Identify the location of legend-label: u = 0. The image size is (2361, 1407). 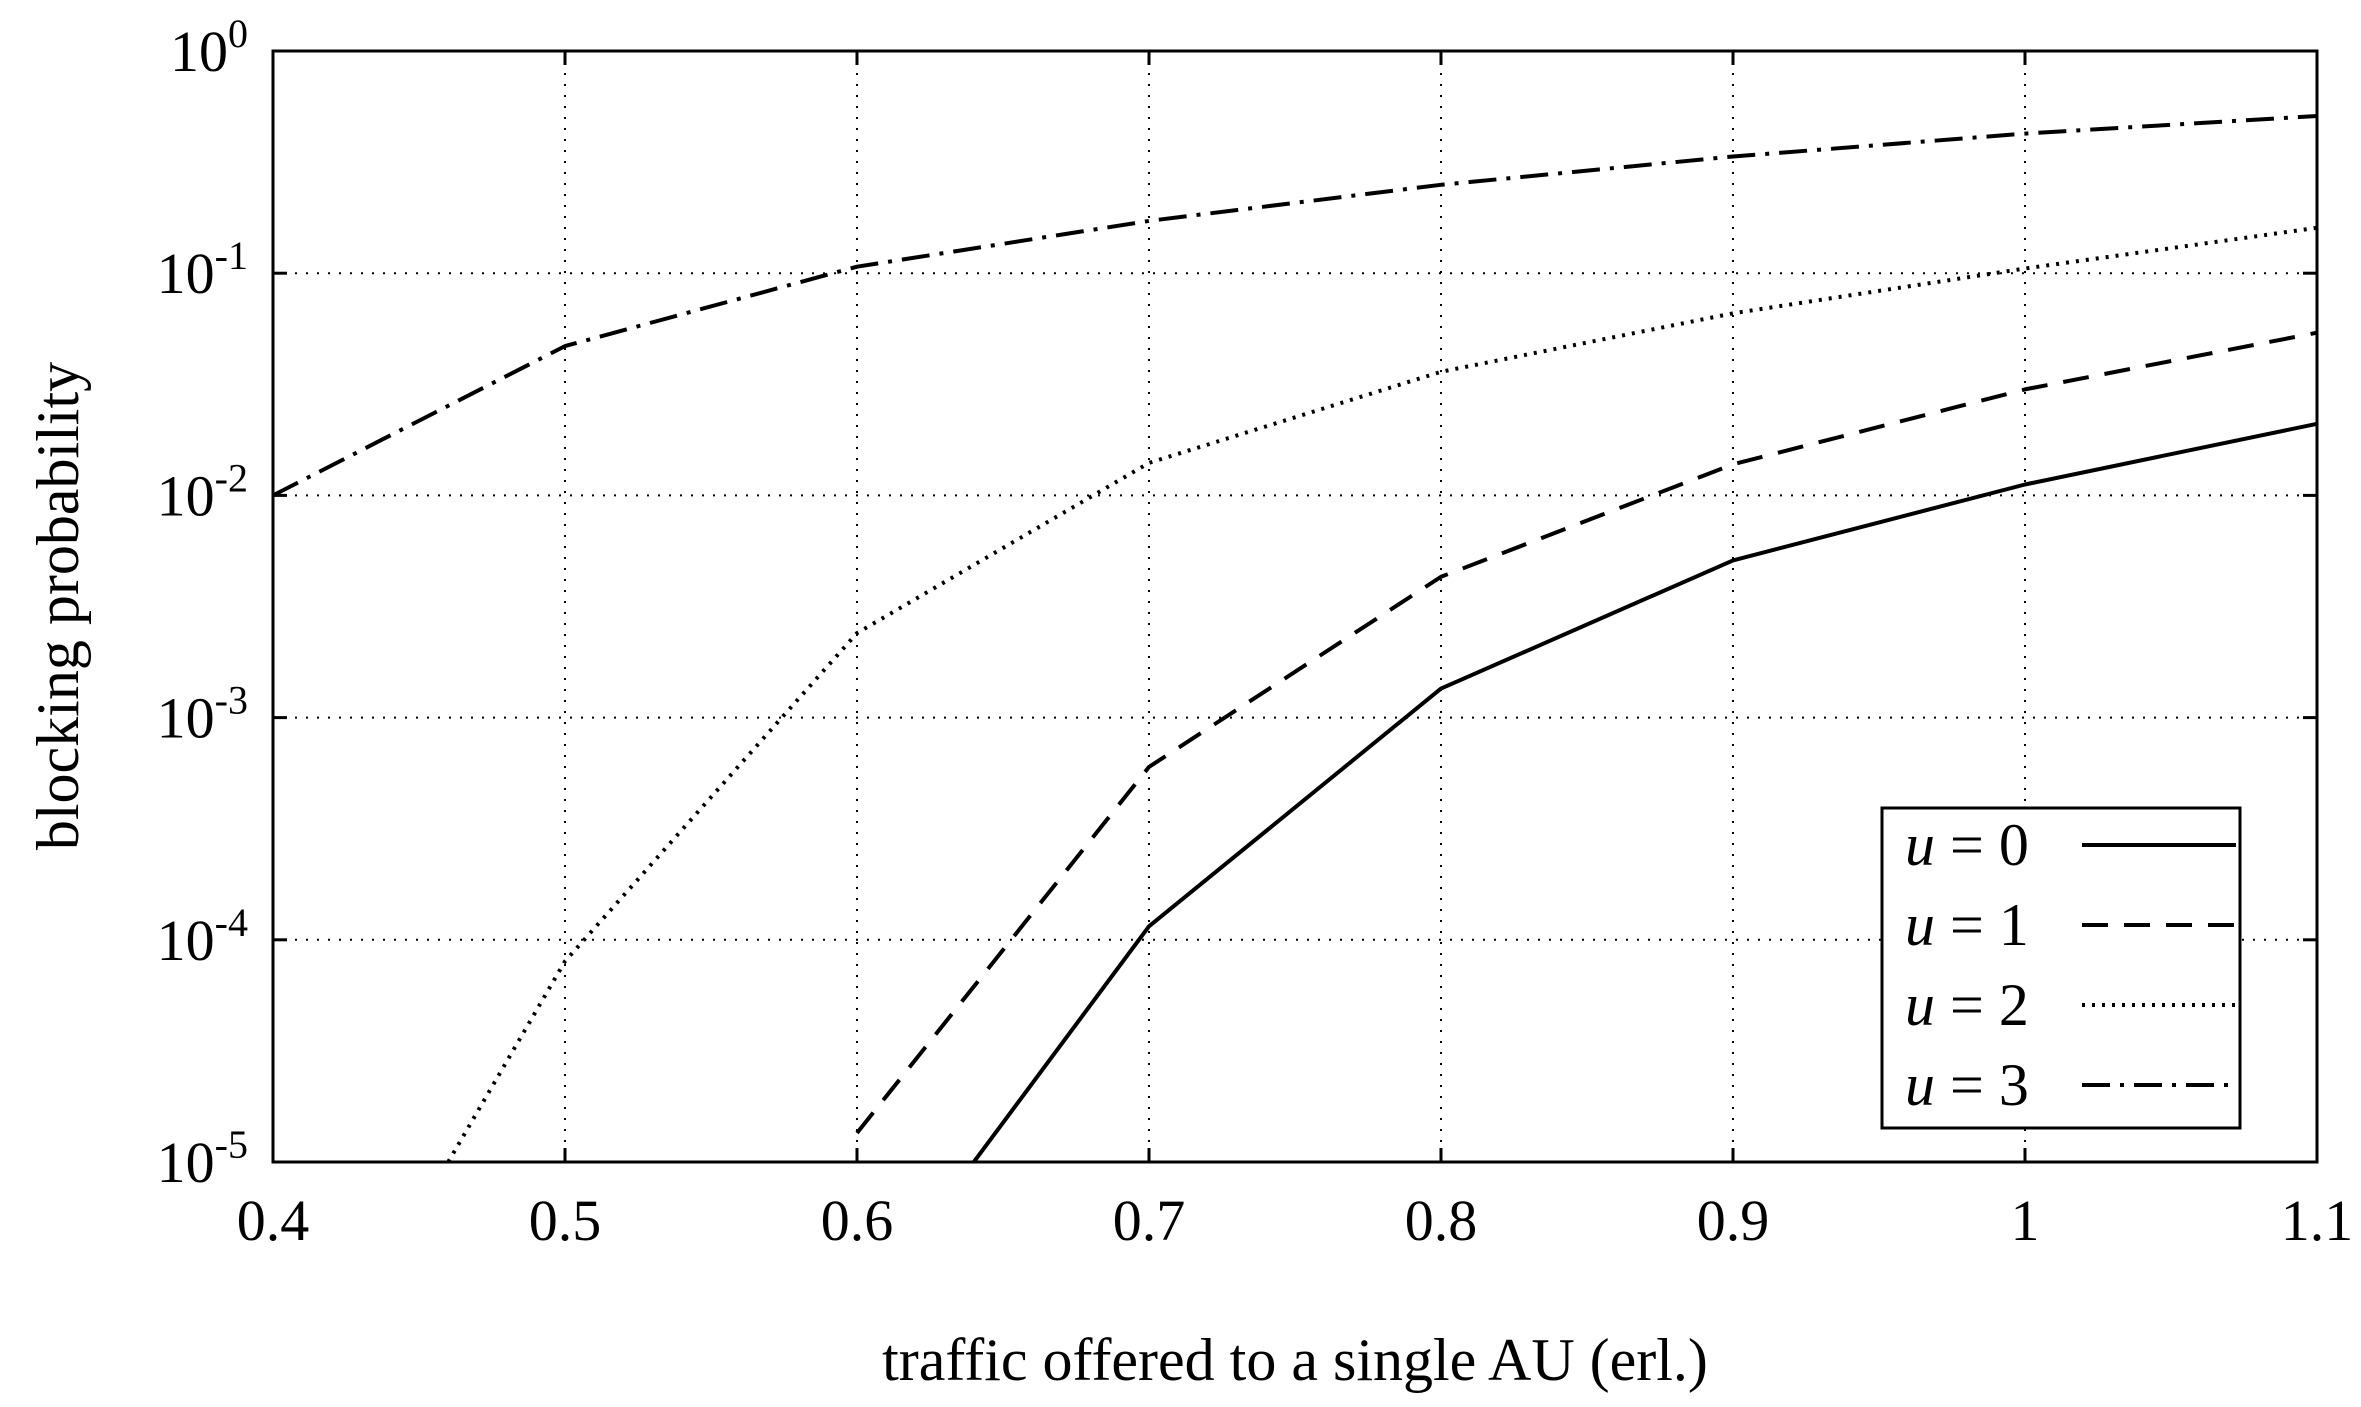
(1967, 845).